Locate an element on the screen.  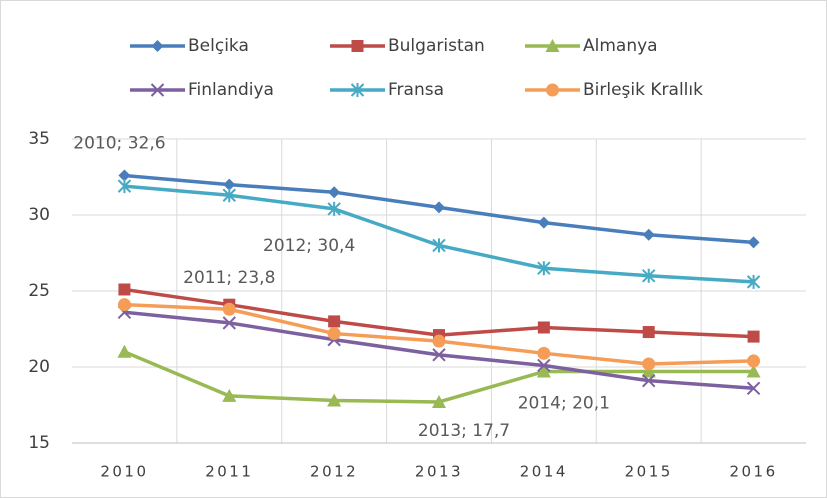
x-tick-label: 2015 is located at coordinates (649, 472).